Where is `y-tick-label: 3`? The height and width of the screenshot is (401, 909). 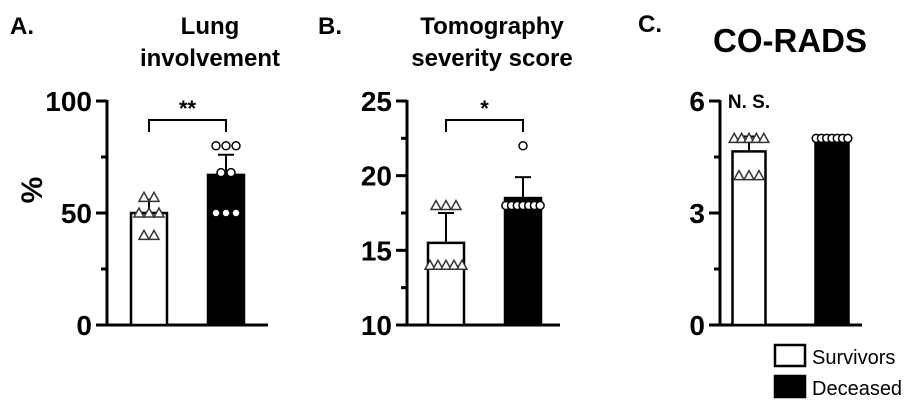 y-tick-label: 3 is located at coordinates (697, 213).